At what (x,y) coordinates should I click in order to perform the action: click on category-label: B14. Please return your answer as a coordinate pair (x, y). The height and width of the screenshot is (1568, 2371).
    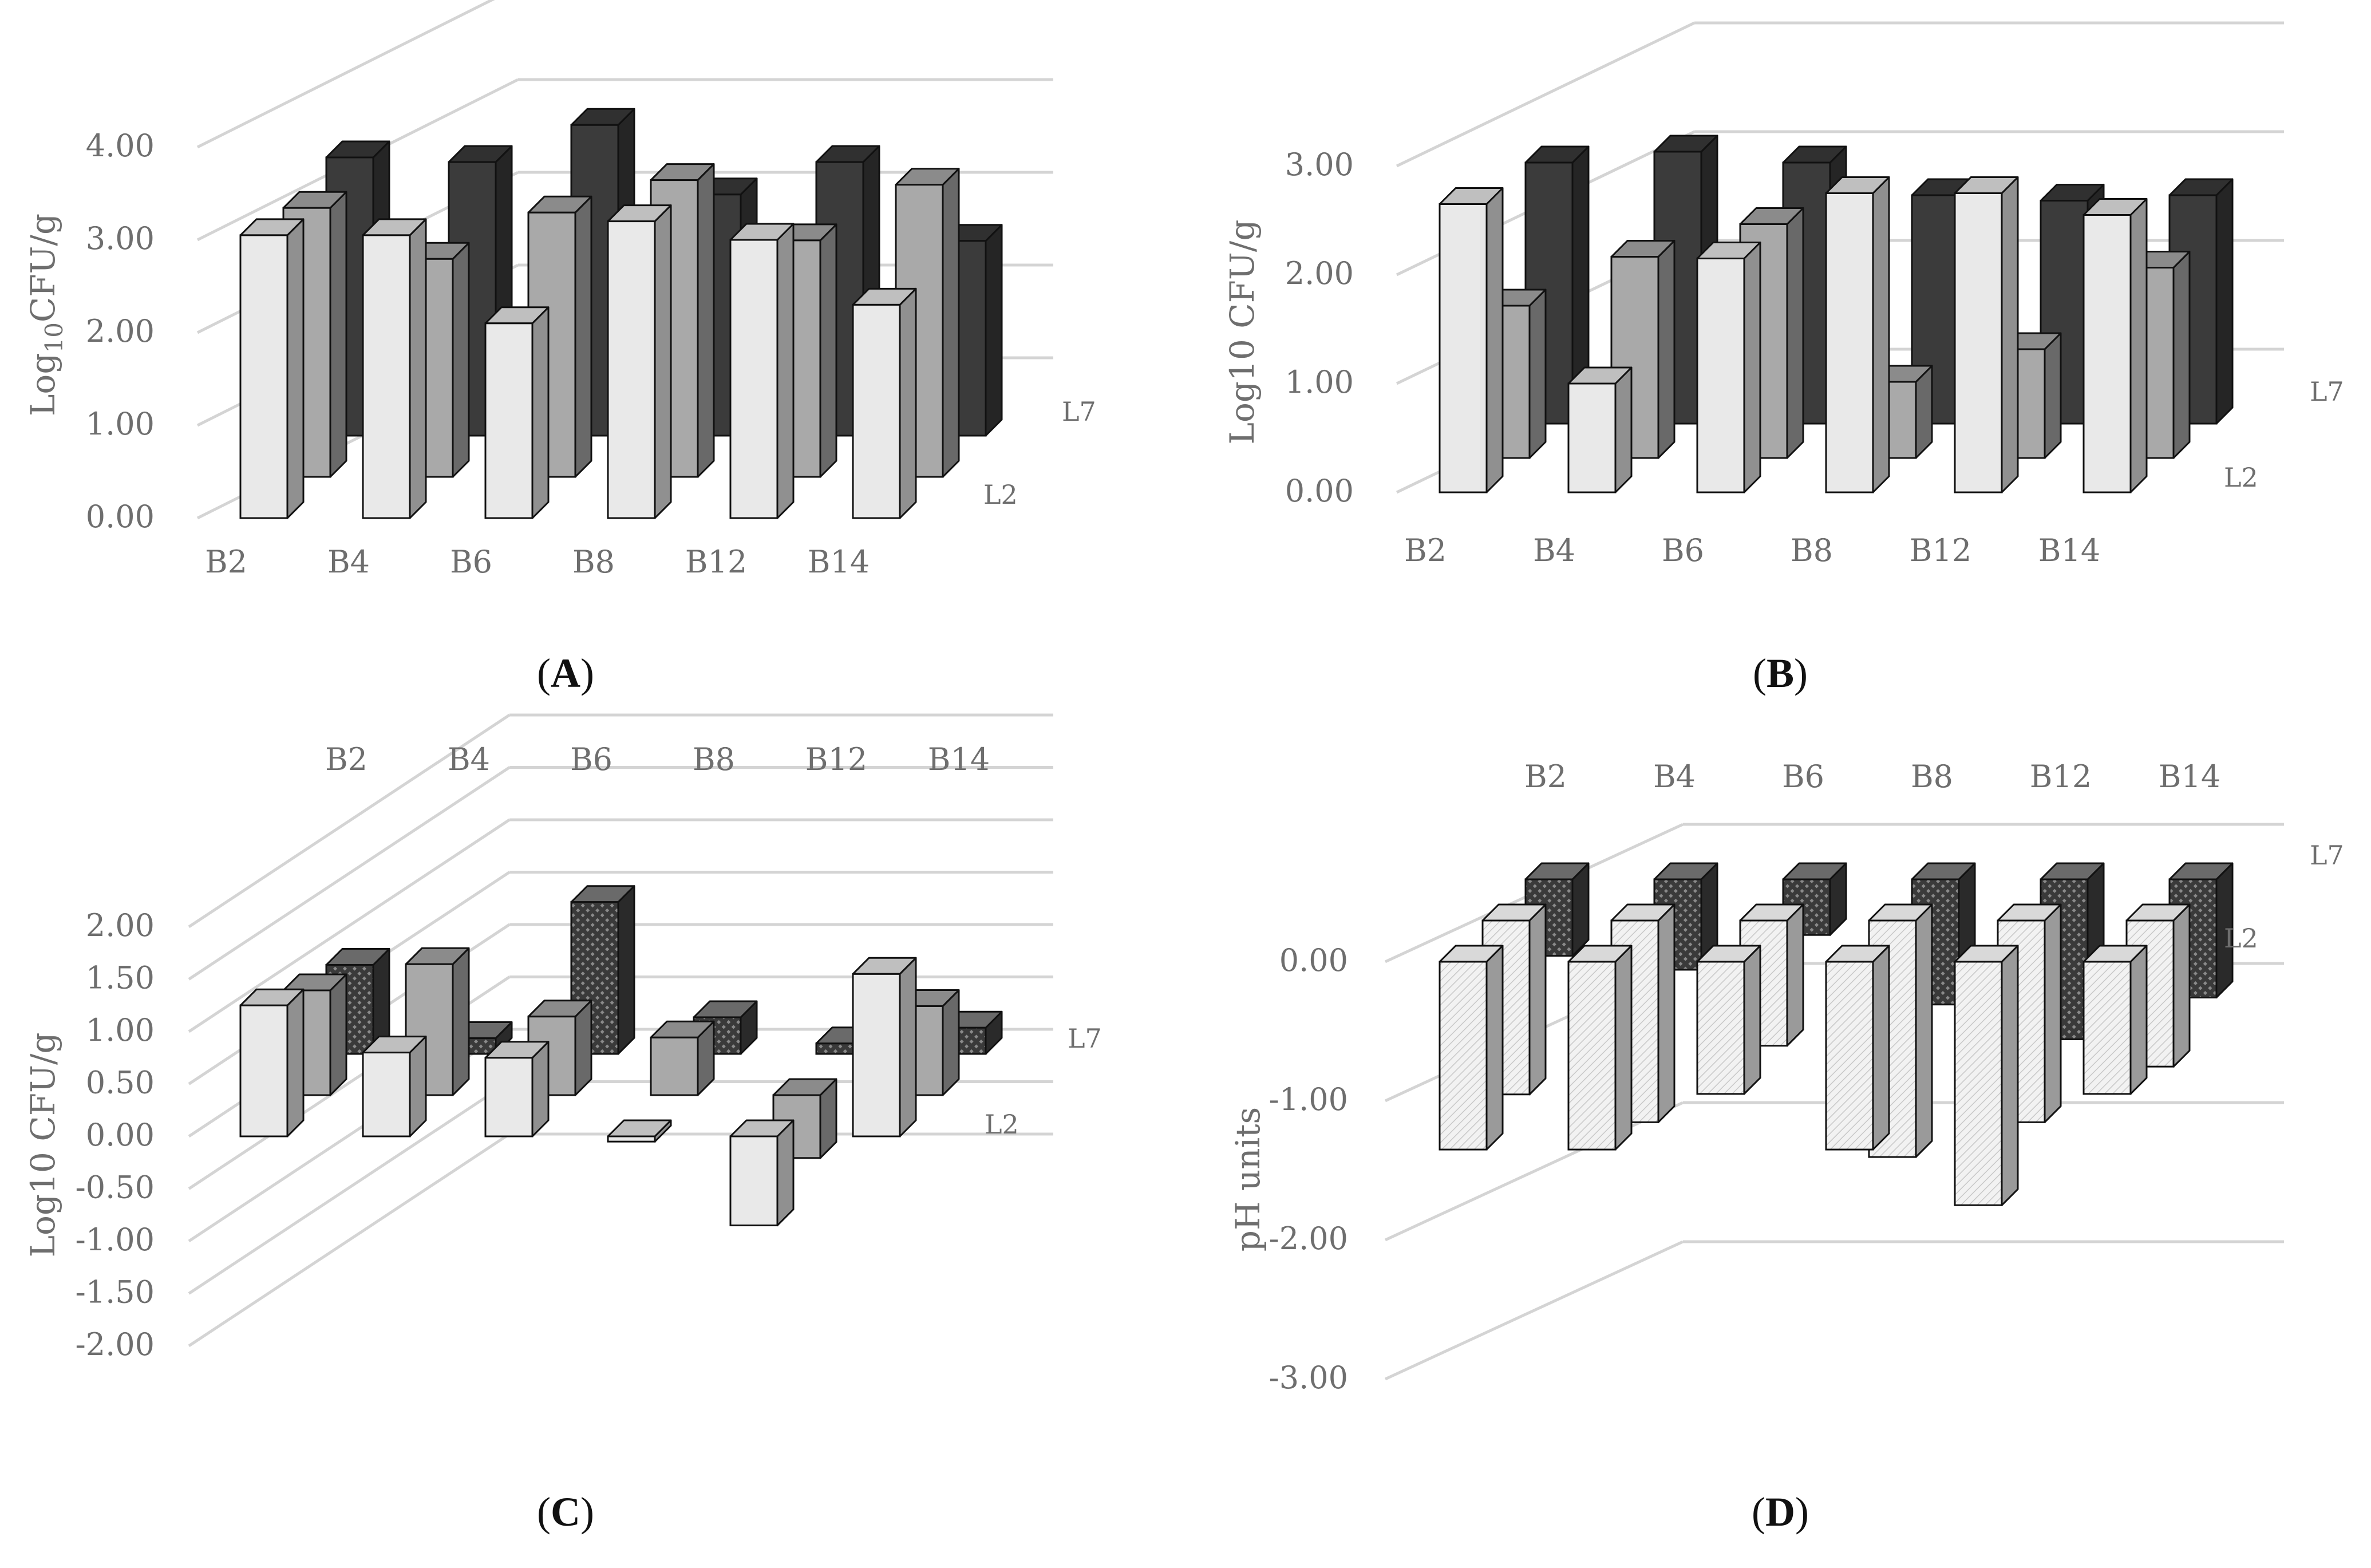
    Looking at the image, I should click on (2069, 550).